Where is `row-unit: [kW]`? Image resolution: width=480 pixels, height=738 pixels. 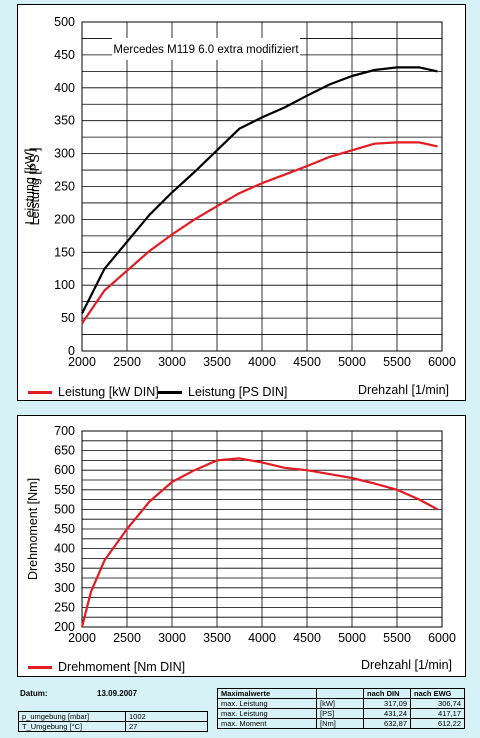
row-unit: [kW] is located at coordinates (340, 703).